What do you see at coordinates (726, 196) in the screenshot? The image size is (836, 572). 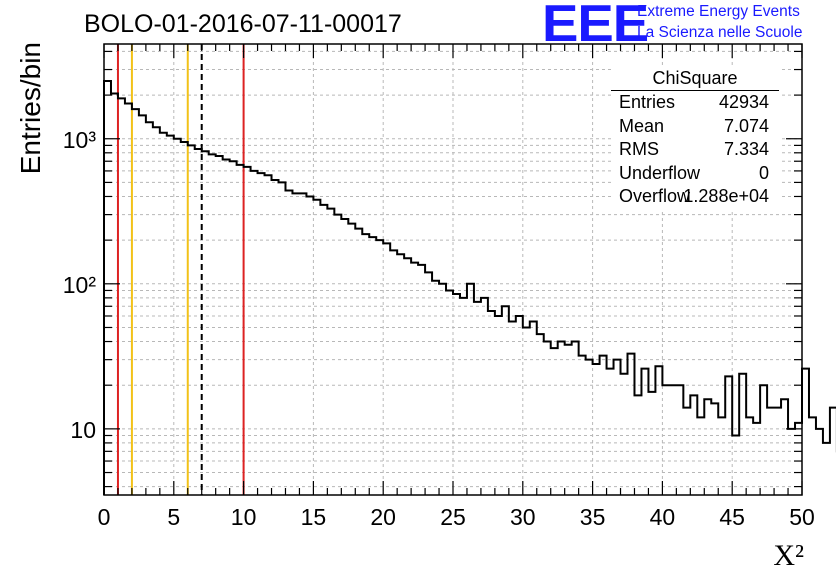 I see `stats-value: 1.288e+04` at bounding box center [726, 196].